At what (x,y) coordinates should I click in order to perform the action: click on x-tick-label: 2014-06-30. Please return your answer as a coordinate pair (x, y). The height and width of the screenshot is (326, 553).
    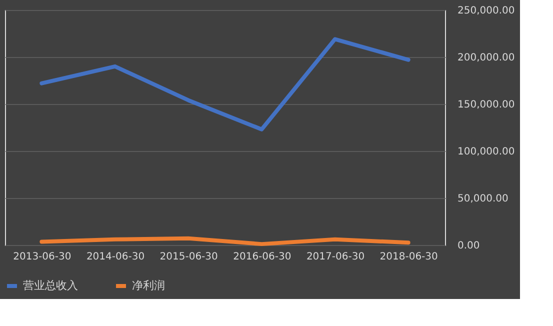
    Looking at the image, I should click on (115, 257).